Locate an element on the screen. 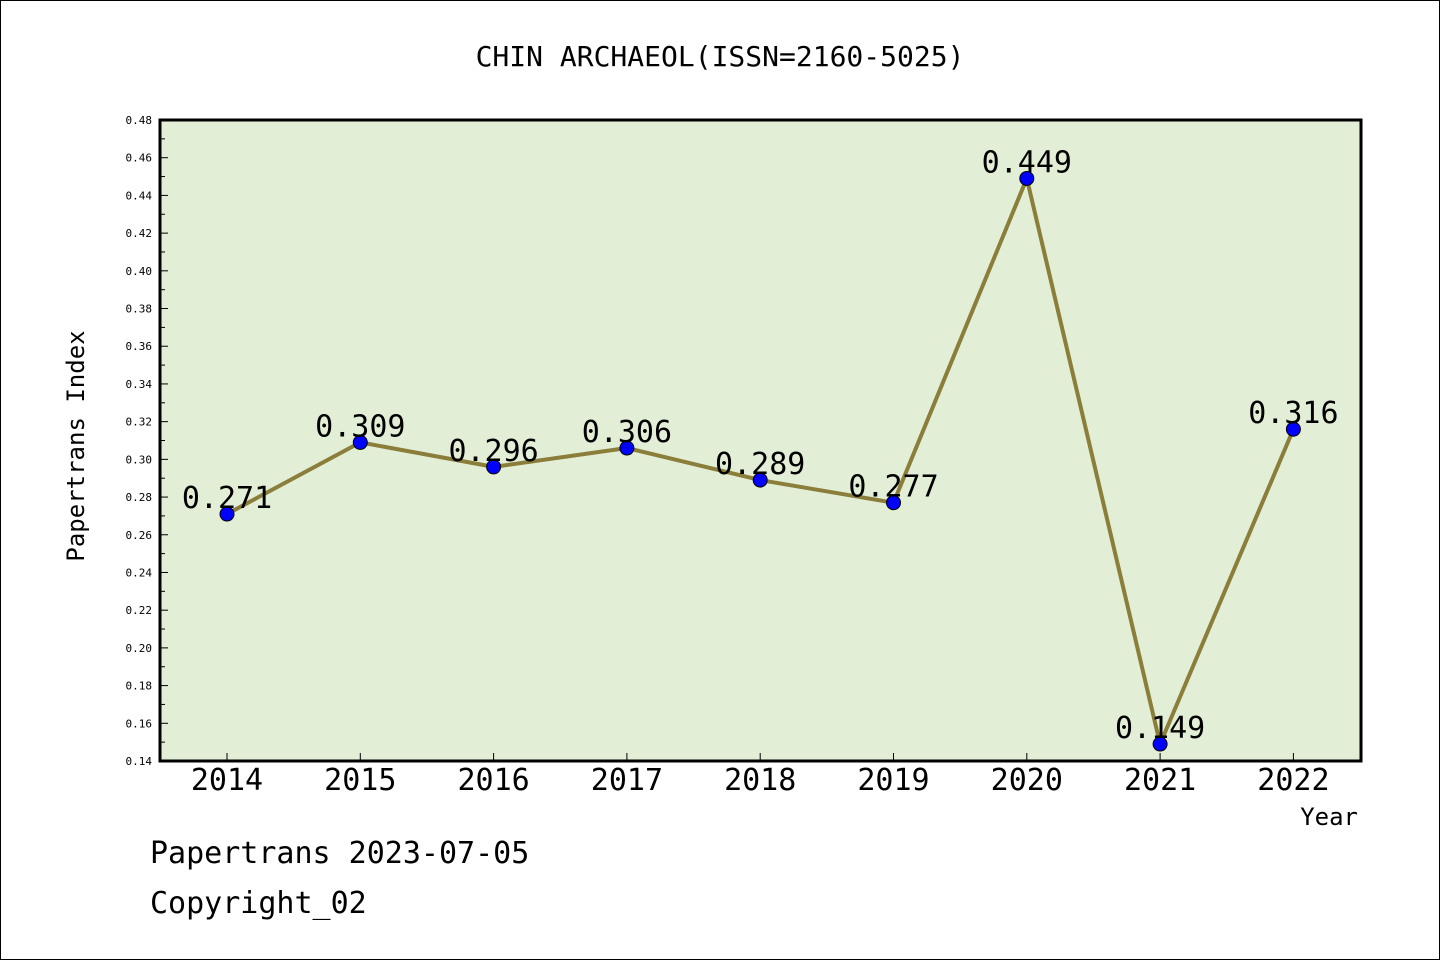 The image size is (1440, 960). data-label: 0.277 is located at coordinates (893, 487).